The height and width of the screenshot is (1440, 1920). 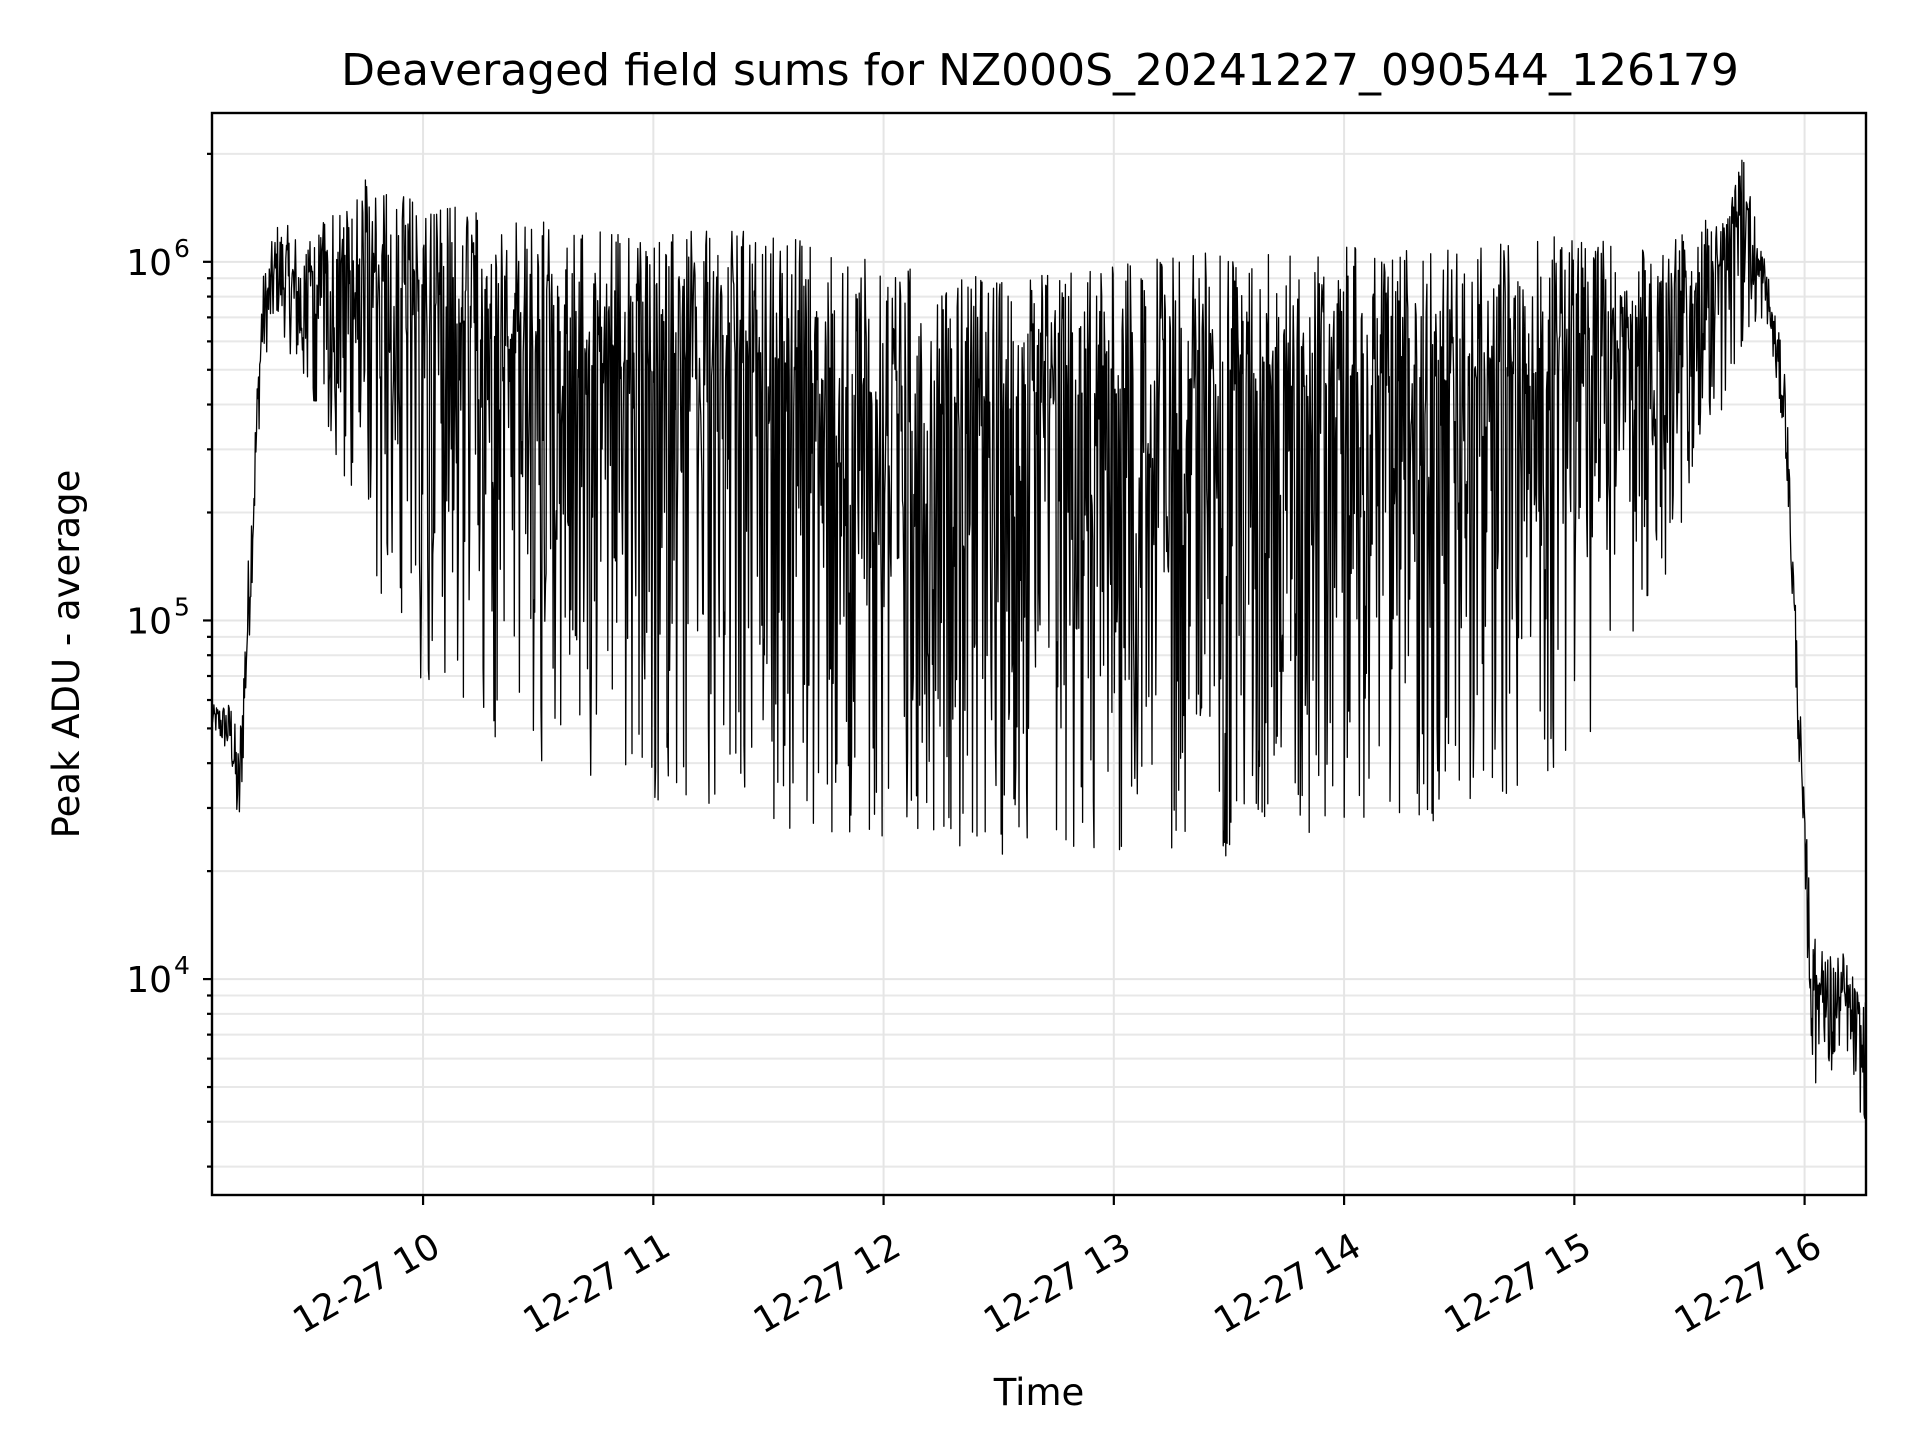 I want to click on y-axis-label: Peak ADU - average, so click(x=66, y=654).